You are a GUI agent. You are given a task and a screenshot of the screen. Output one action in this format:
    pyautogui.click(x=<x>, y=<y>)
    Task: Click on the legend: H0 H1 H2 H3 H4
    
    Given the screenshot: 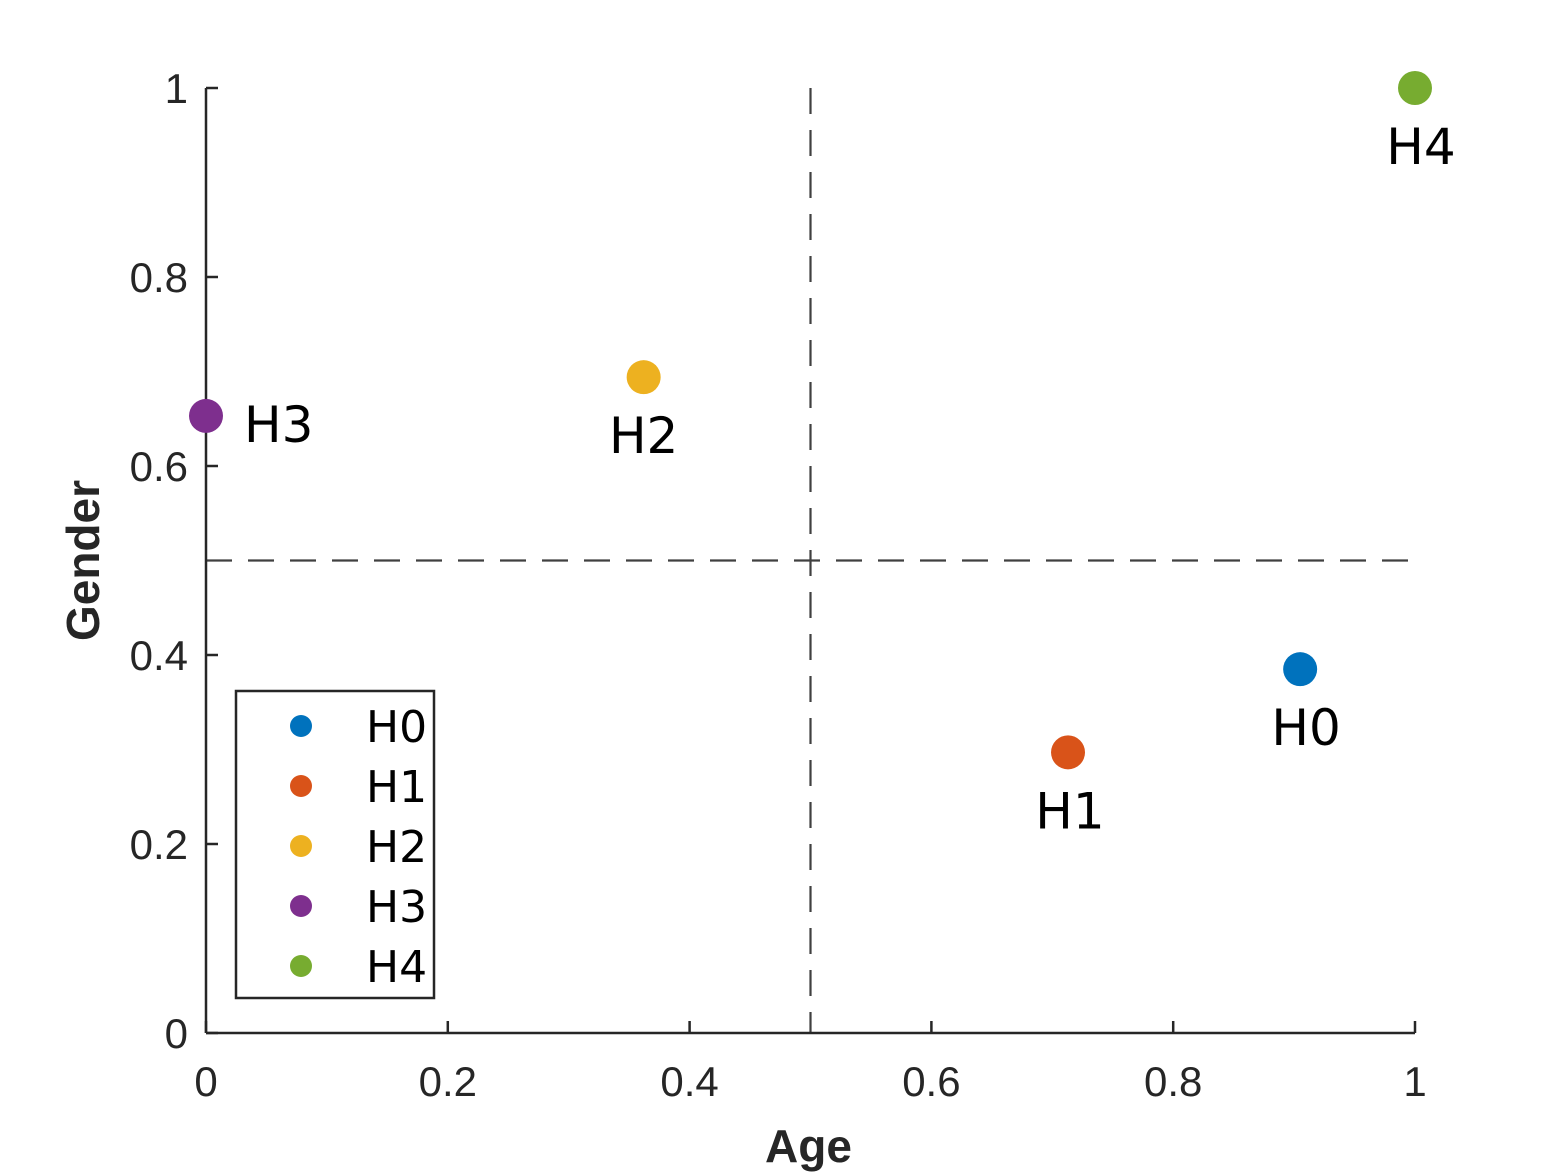 What is the action you would take?
    pyautogui.click(x=335, y=844)
    